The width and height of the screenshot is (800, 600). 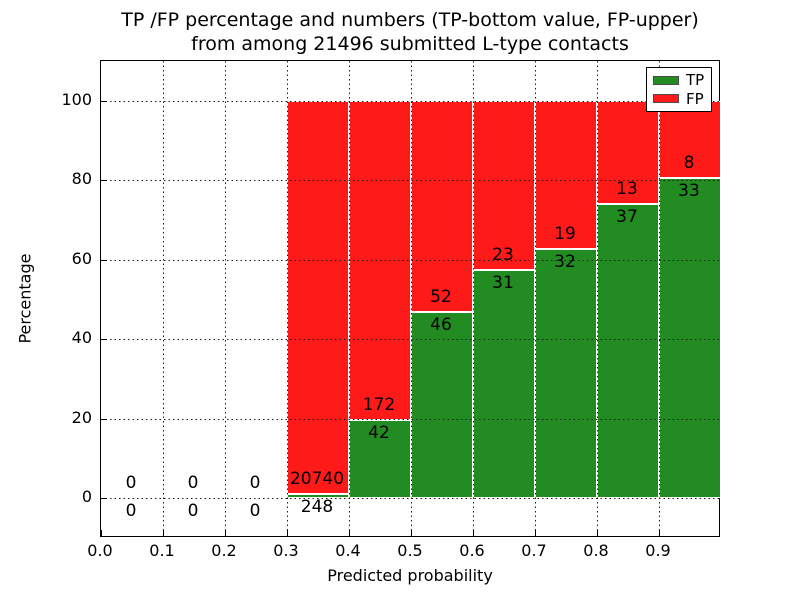 What do you see at coordinates (286, 550) in the screenshot?
I see `x-tick-label: 0.3` at bounding box center [286, 550].